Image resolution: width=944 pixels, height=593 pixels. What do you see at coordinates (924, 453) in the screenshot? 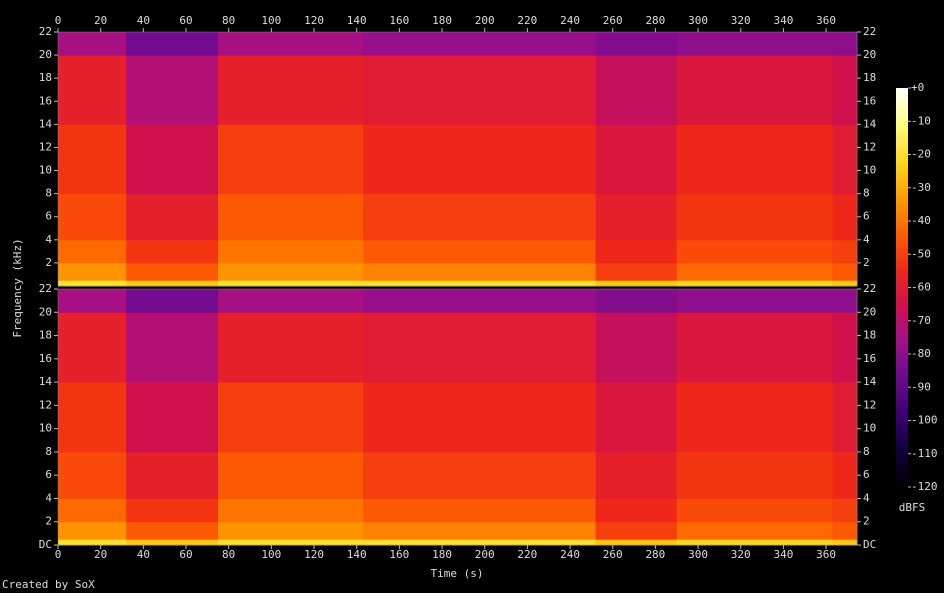
I see `colorbar-tick-label: -110` at bounding box center [924, 453].